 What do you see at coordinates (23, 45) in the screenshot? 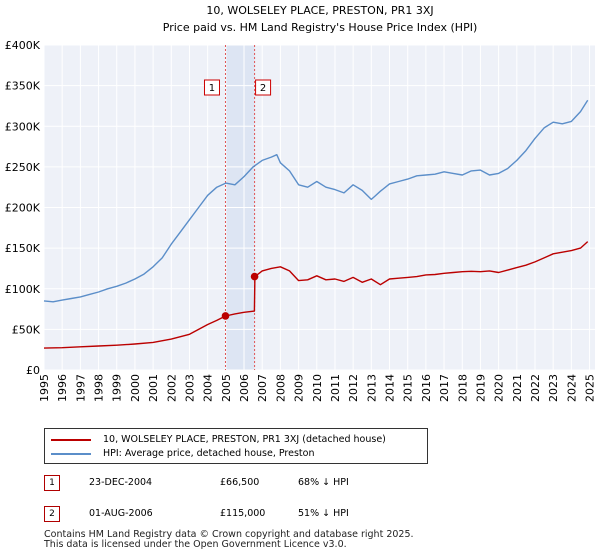
I see `y-tick-label: £400K` at bounding box center [23, 45].